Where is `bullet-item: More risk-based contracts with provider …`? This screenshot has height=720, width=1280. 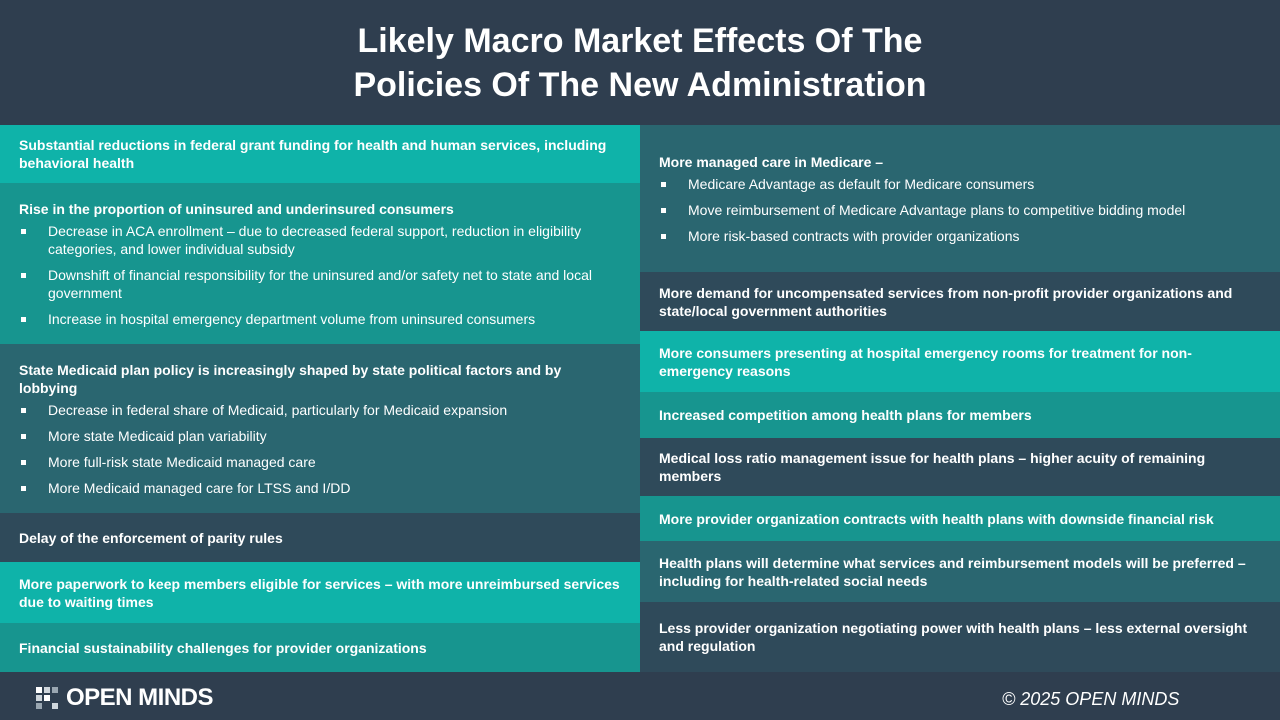
bullet-item: More risk-based contracts with provider … is located at coordinates (960, 236).